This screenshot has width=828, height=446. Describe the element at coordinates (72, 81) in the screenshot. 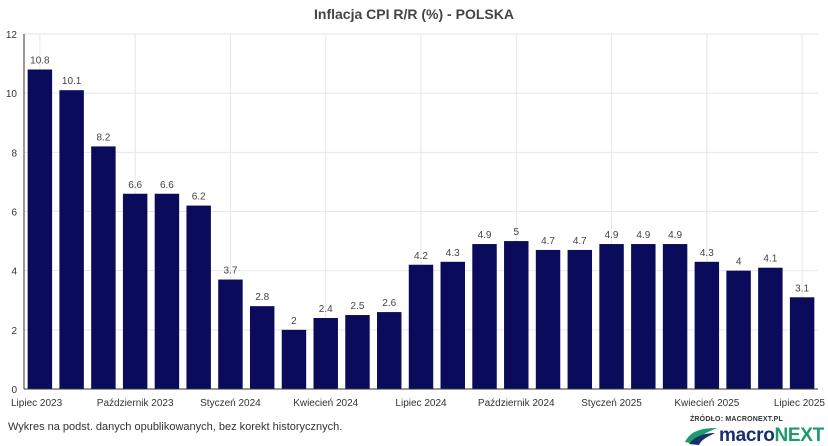

I see `data-label: 10.1` at that location.